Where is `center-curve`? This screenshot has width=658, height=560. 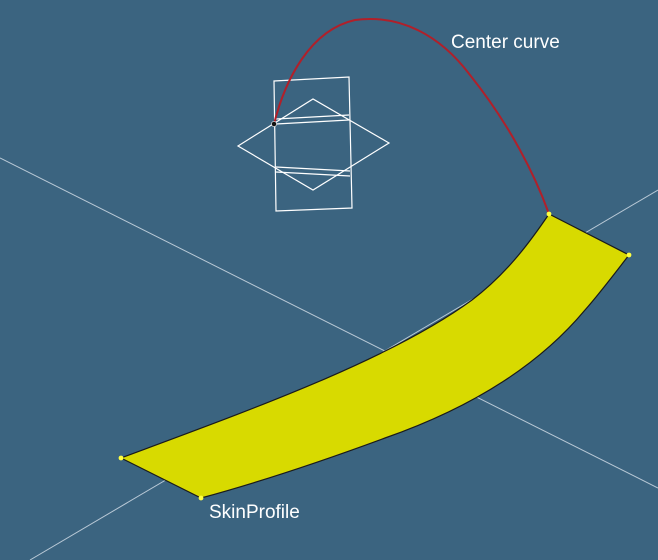
center-curve is located at coordinates (411, 116).